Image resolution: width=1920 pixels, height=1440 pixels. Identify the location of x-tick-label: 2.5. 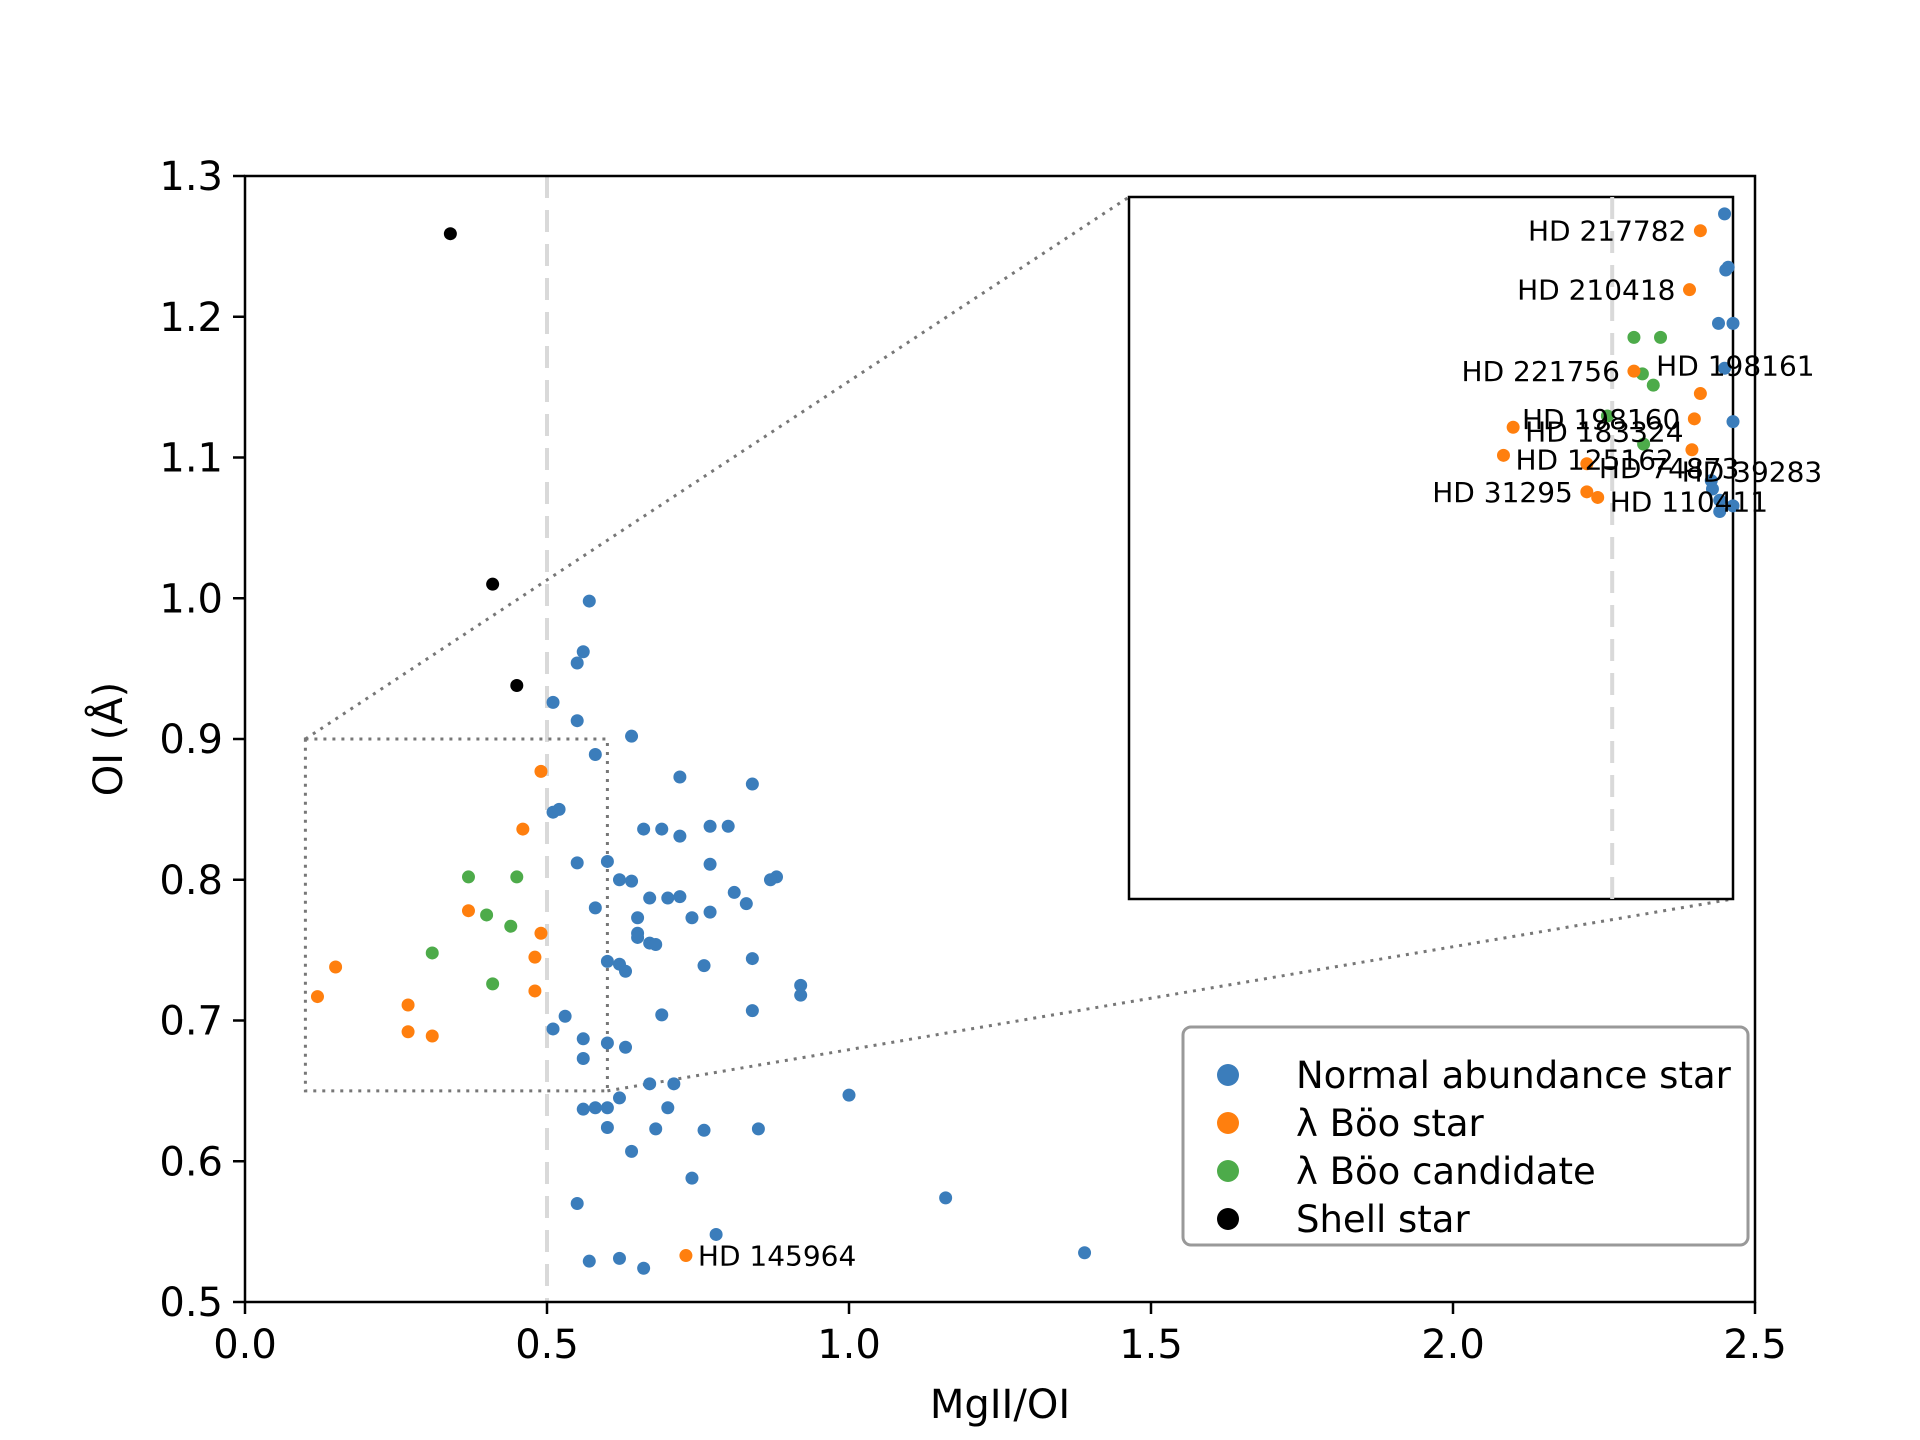
(1755, 1345).